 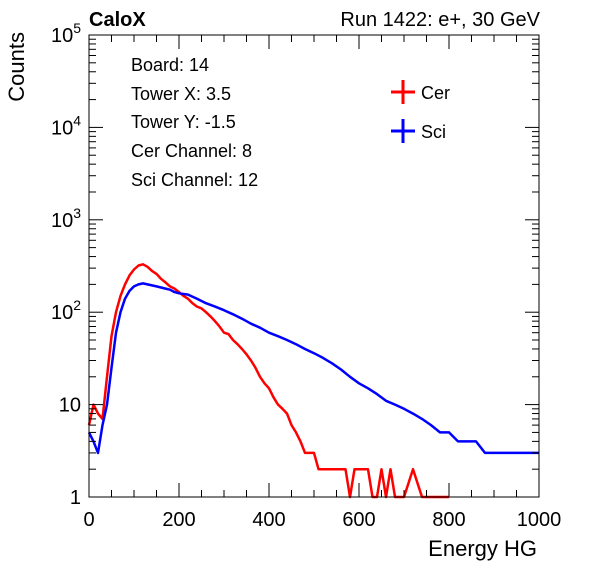 What do you see at coordinates (268, 520) in the screenshot?
I see `x-tick-label: 400` at bounding box center [268, 520].